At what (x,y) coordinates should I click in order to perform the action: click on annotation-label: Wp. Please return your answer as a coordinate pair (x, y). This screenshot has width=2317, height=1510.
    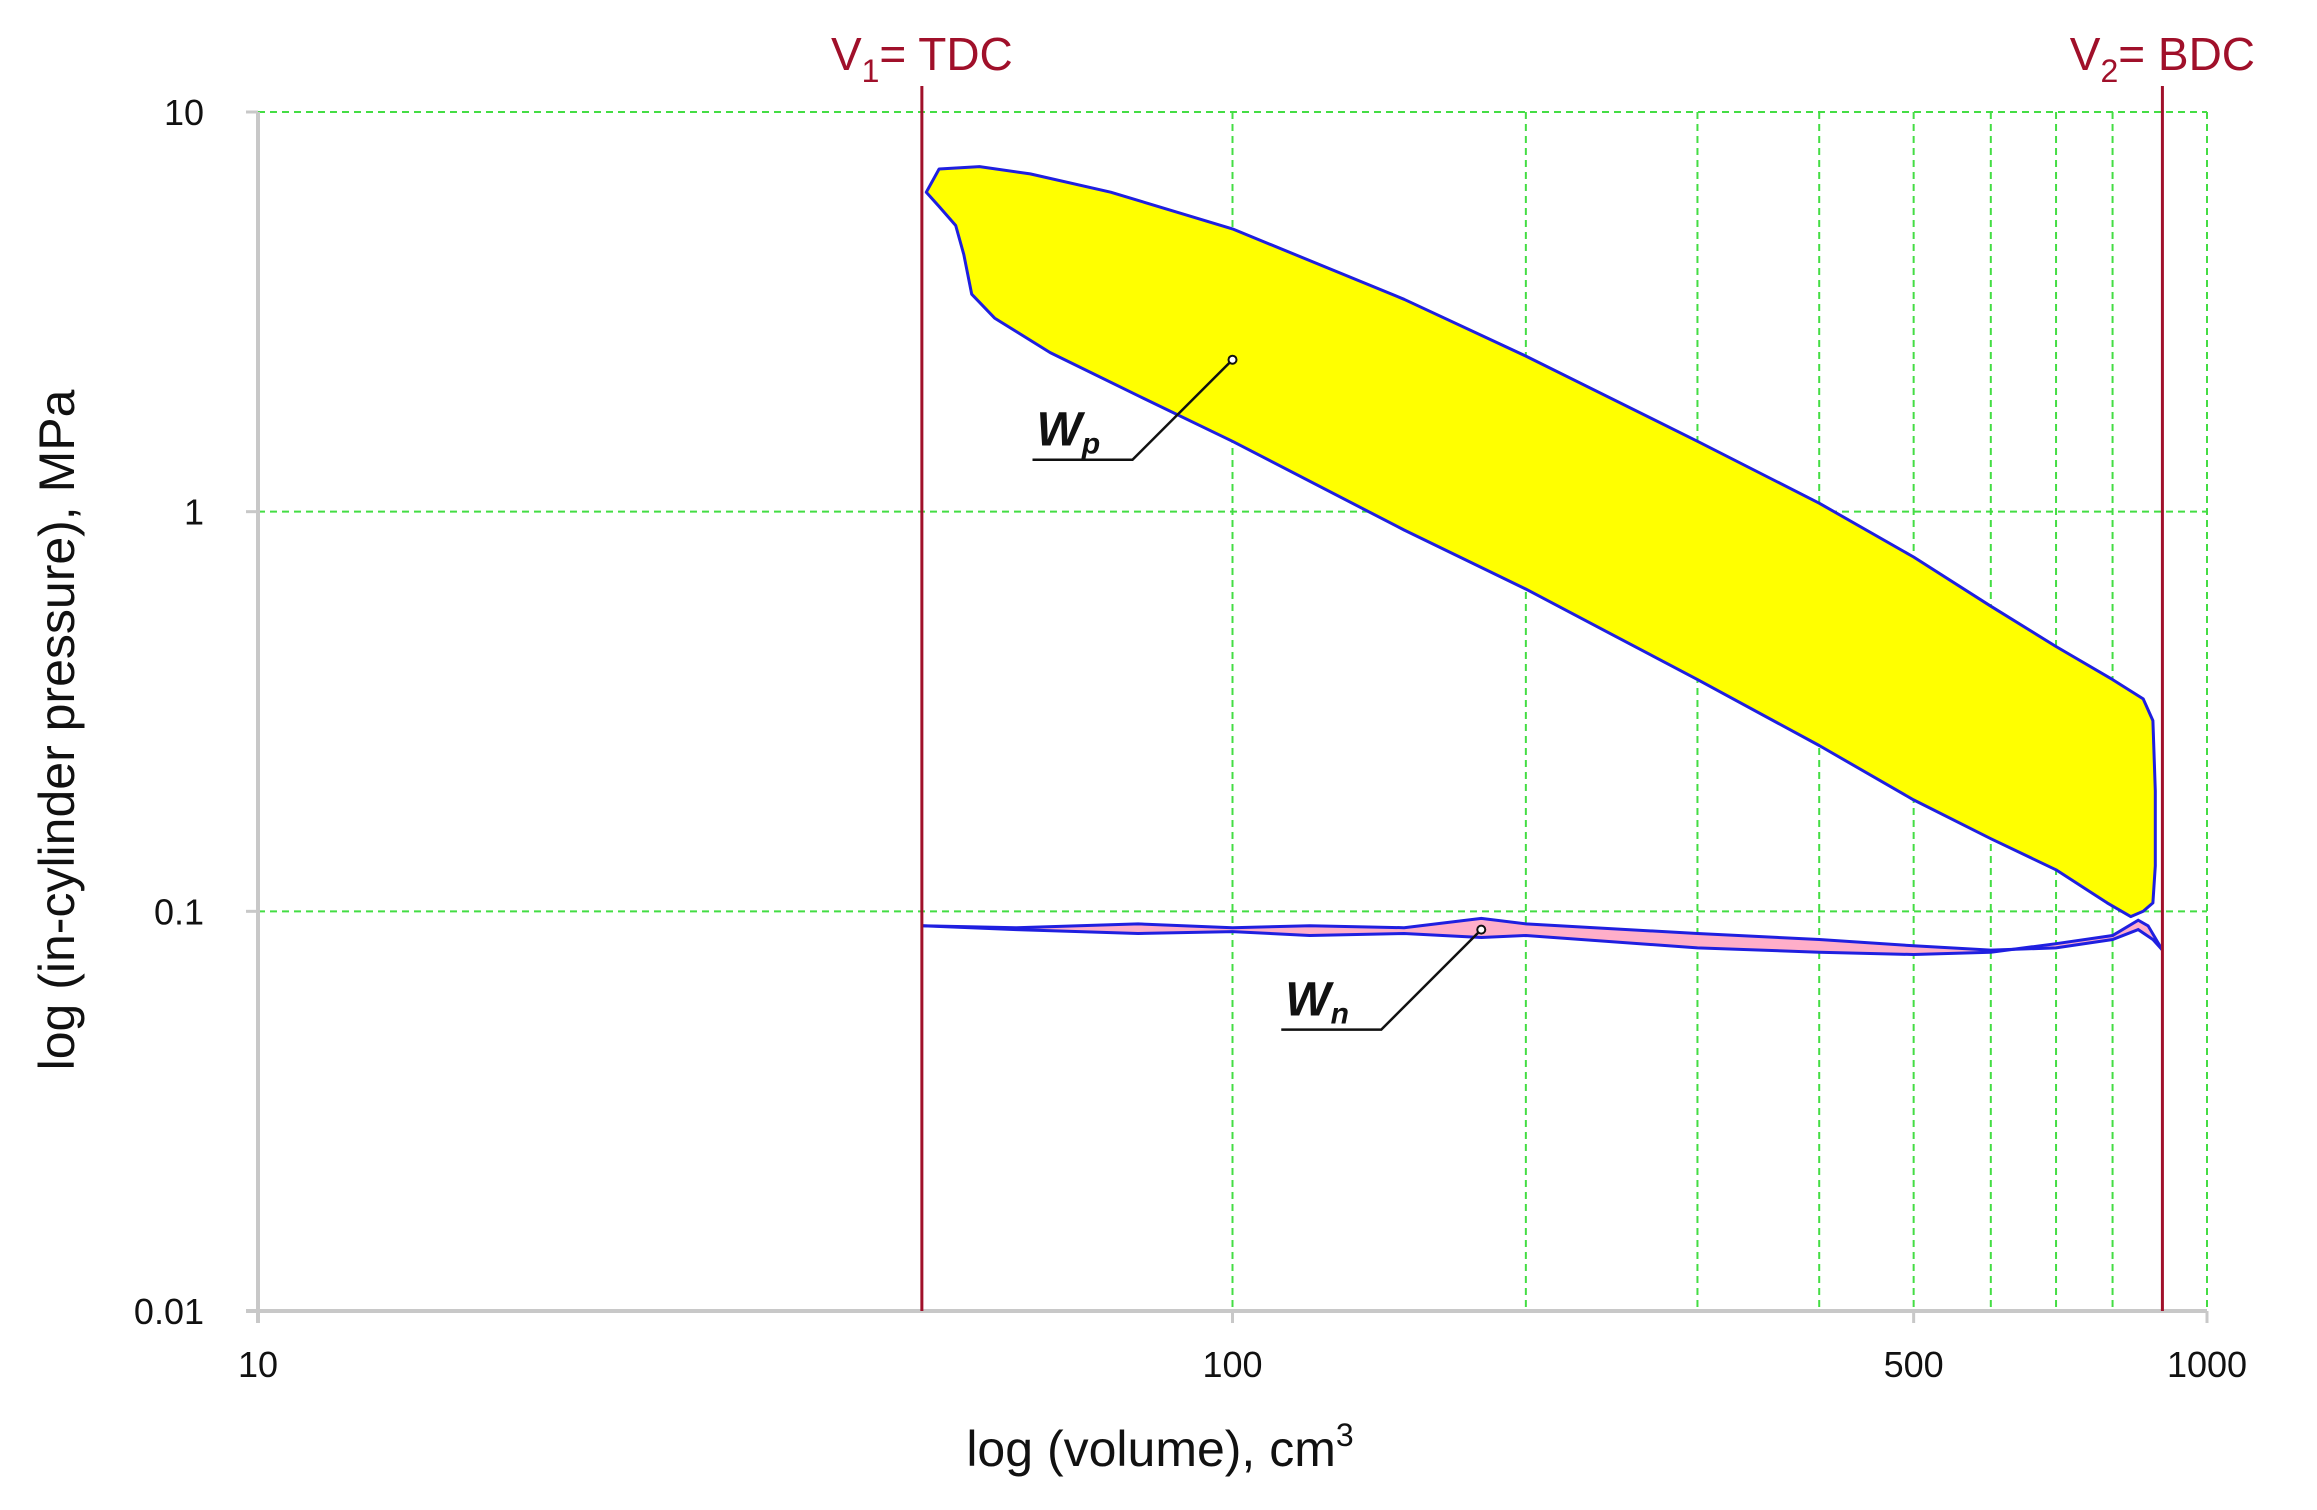
    Looking at the image, I should click on (1069, 432).